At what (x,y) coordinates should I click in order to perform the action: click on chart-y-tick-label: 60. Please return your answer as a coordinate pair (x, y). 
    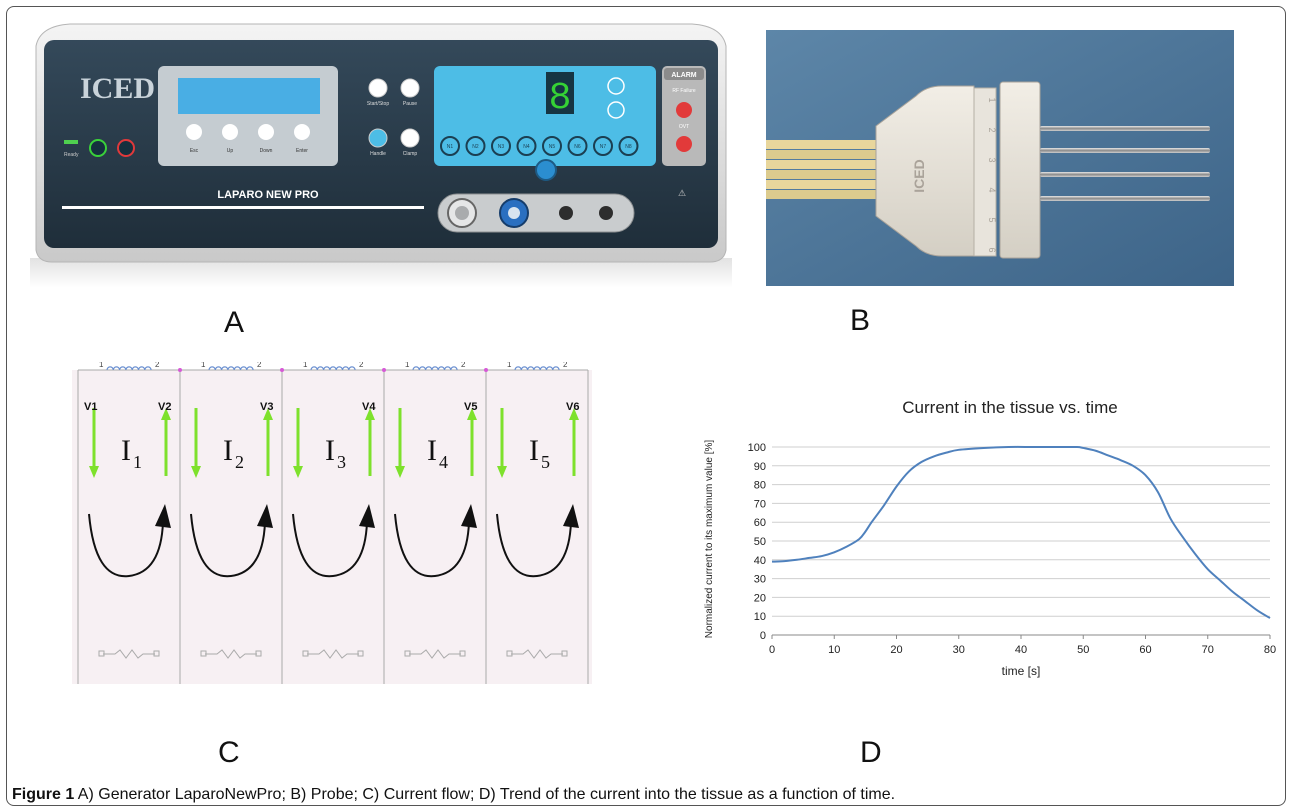
    Looking at the image, I should click on (760, 523).